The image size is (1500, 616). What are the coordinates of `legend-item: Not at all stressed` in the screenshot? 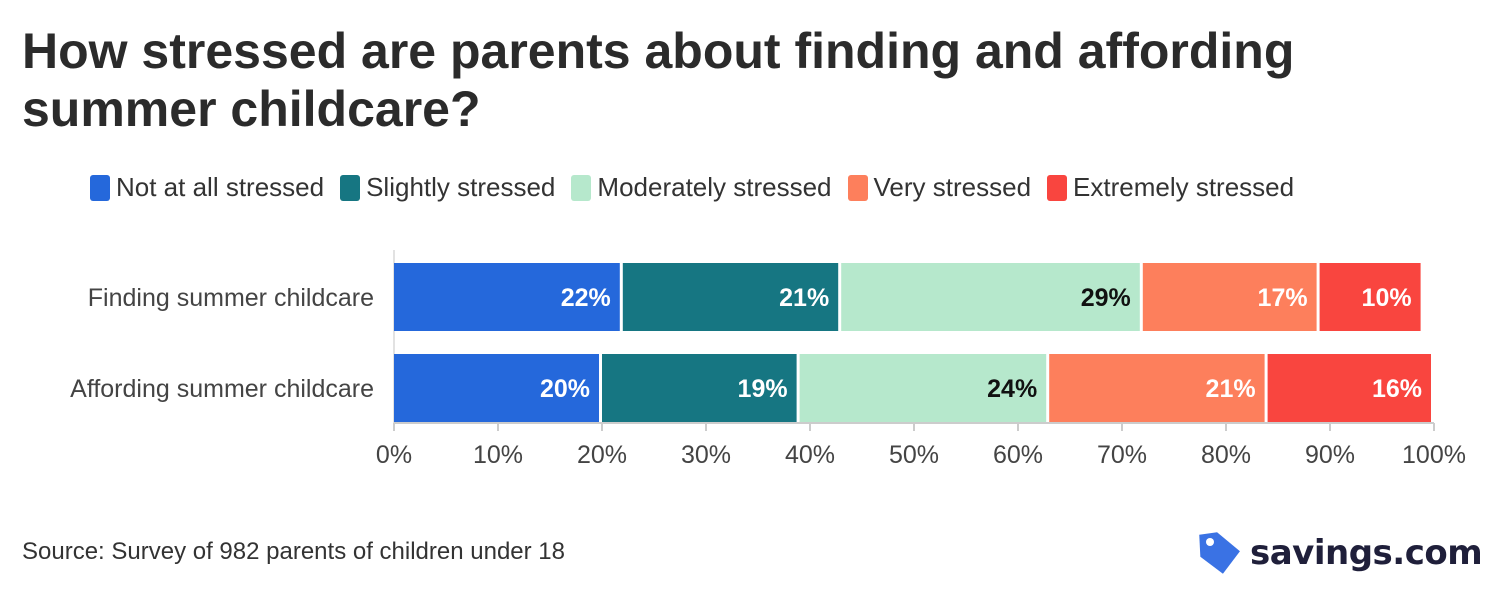 It's located at (207, 187).